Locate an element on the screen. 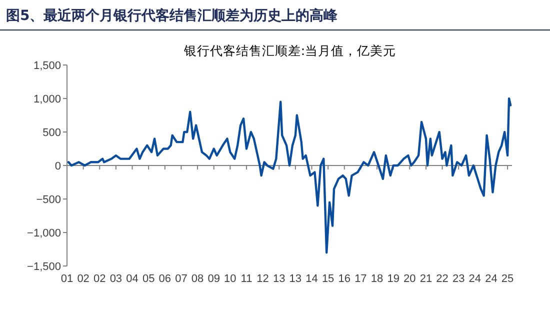 The image size is (550, 329). x-tick-label: 07 is located at coordinates (181, 279).